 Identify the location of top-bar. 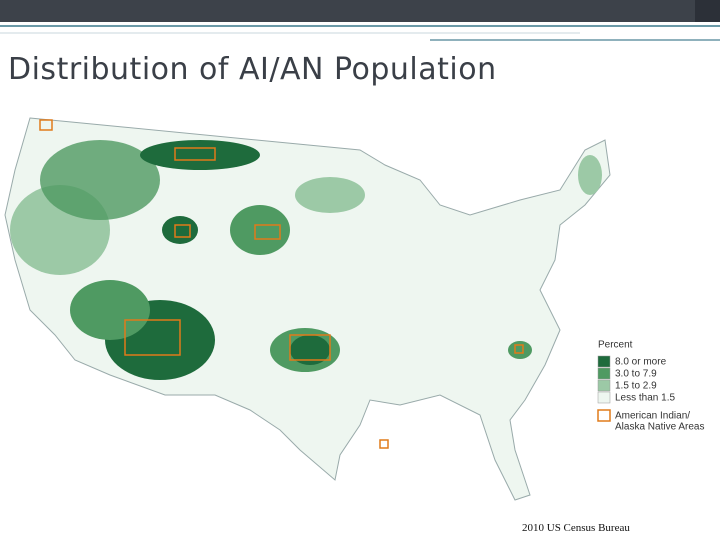
(347, 11).